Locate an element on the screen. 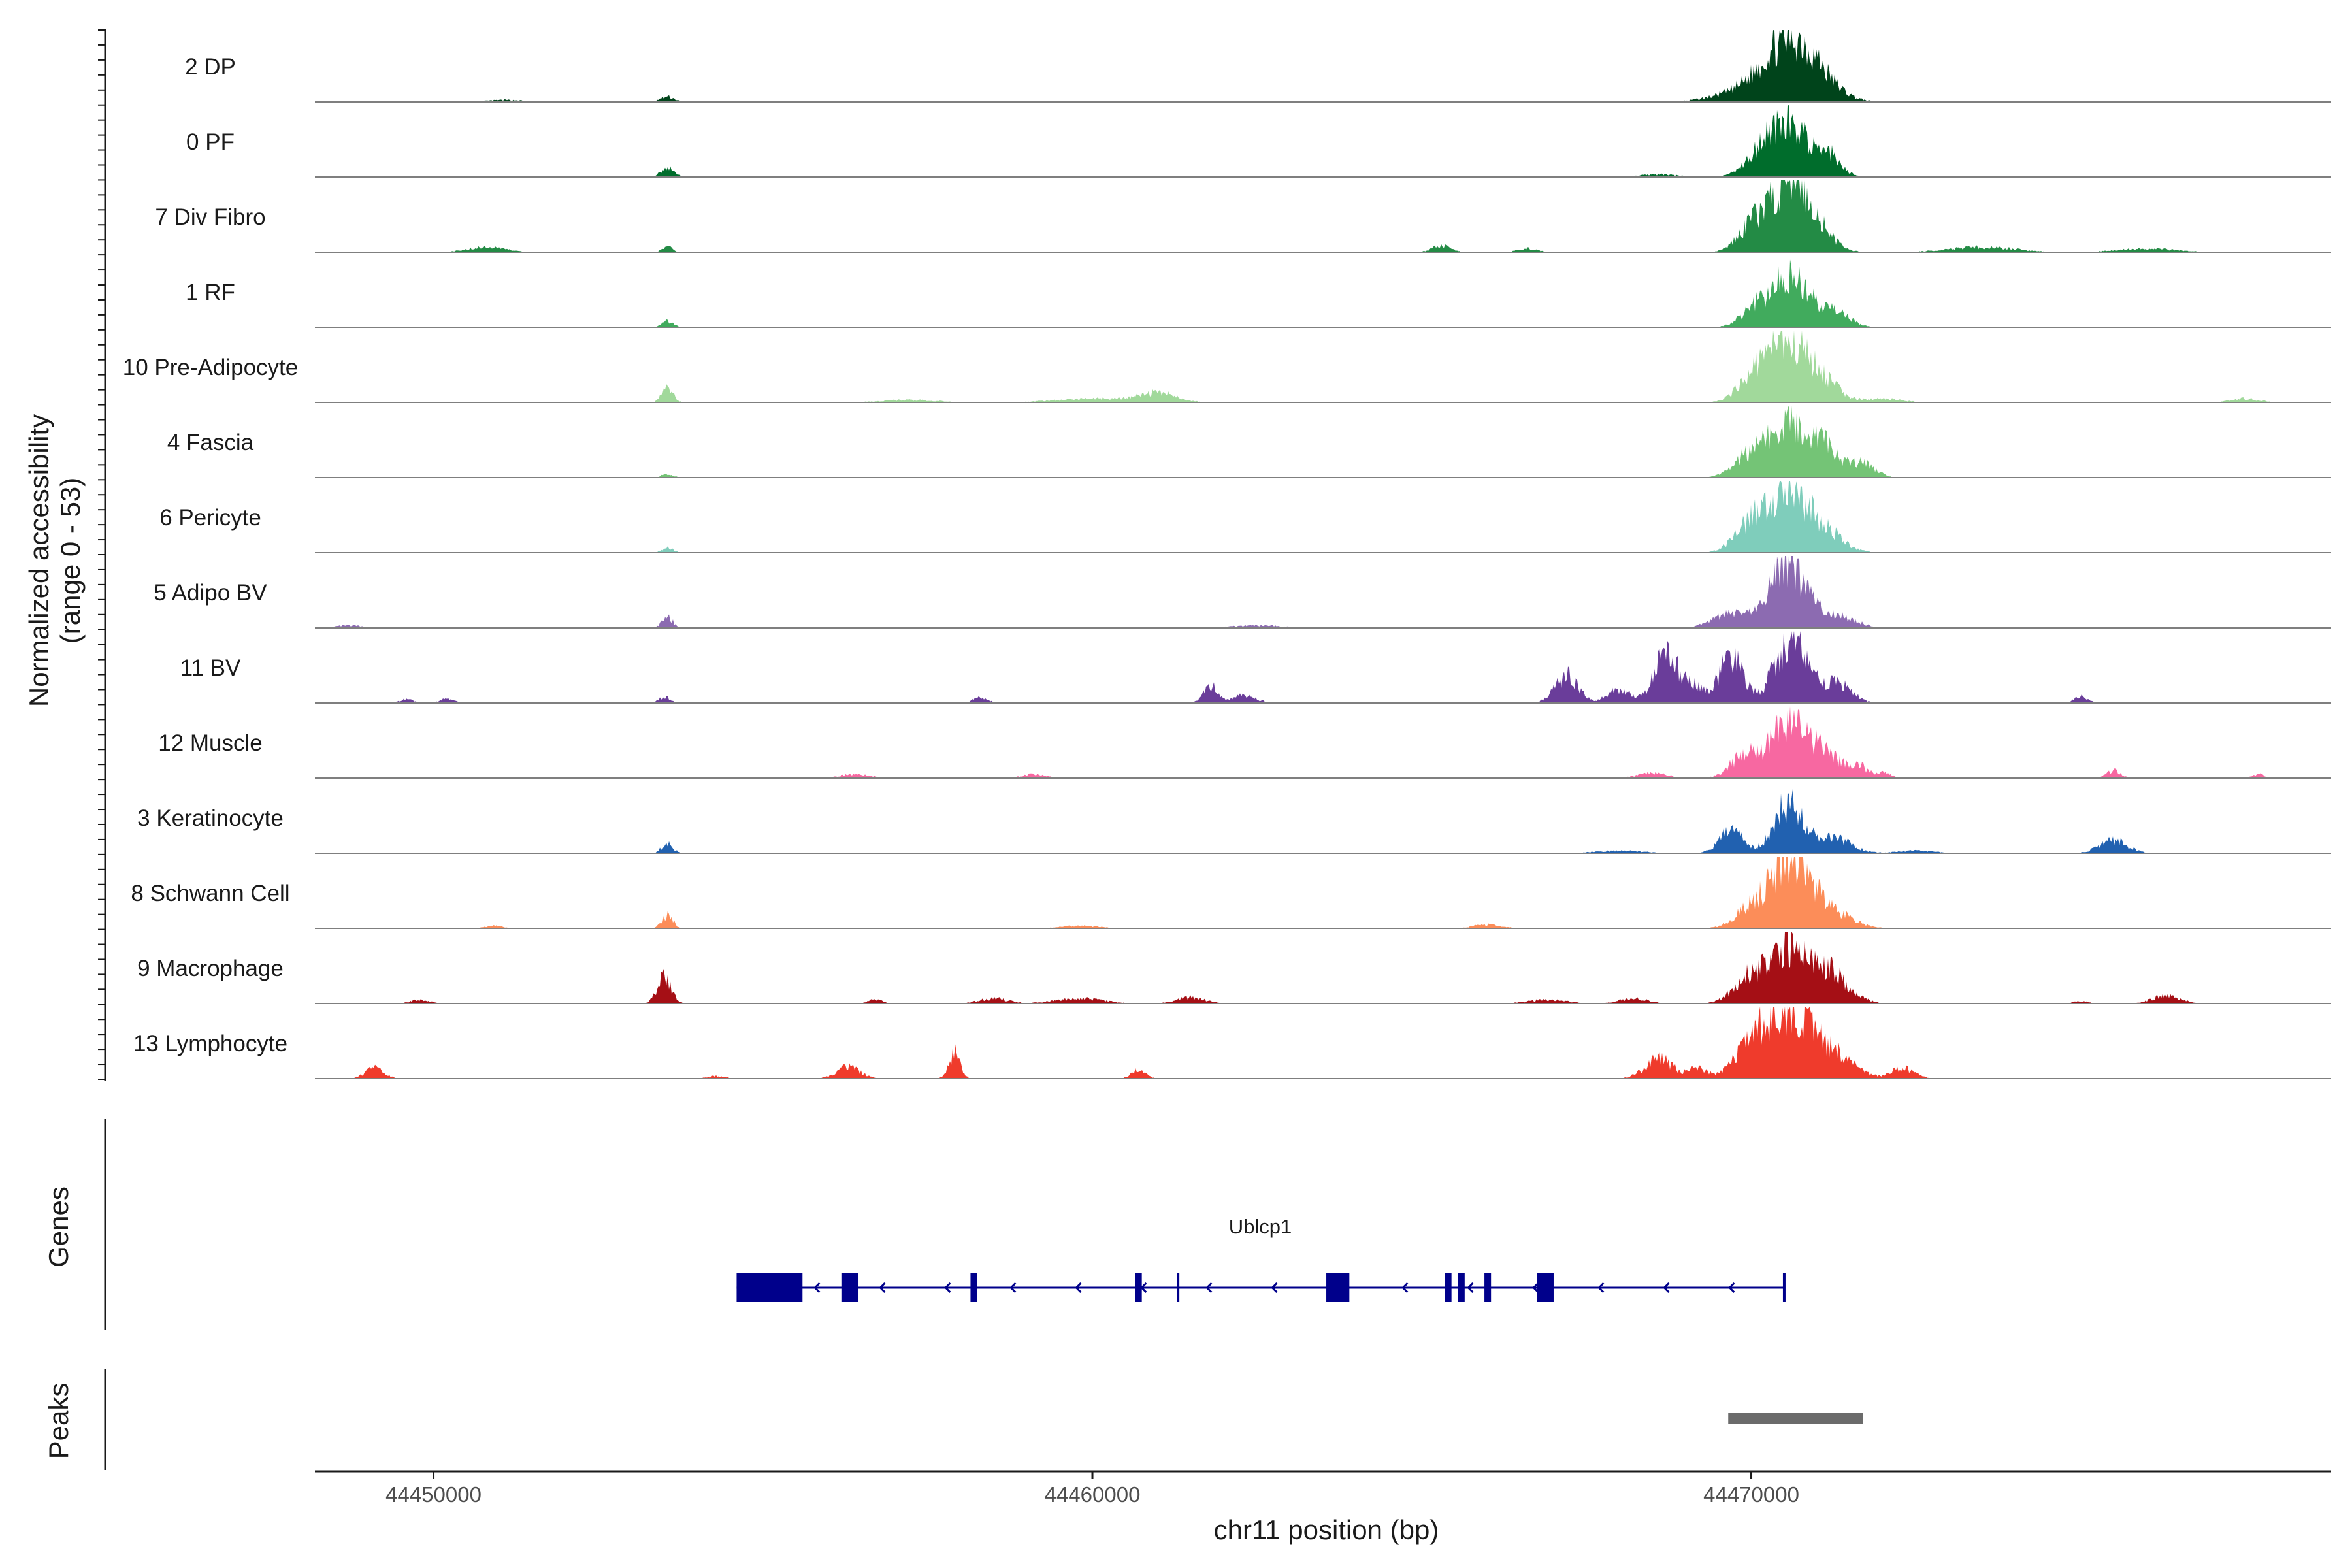 This screenshot has height=1568, width=2352. track-label: 6 Pericyte is located at coordinates (210, 518).